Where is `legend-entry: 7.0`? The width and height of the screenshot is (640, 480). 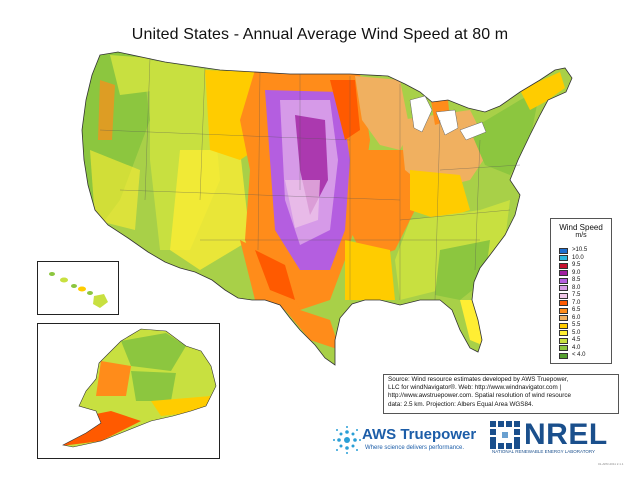
legend-entry: 7.0 is located at coordinates (573, 304).